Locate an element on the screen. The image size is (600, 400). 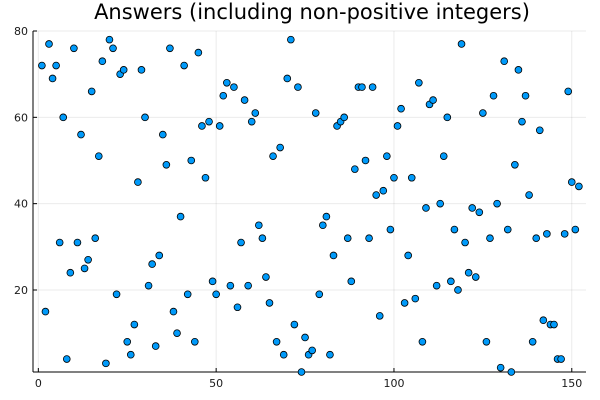
x-tick-label: 0 is located at coordinates (38, 383).